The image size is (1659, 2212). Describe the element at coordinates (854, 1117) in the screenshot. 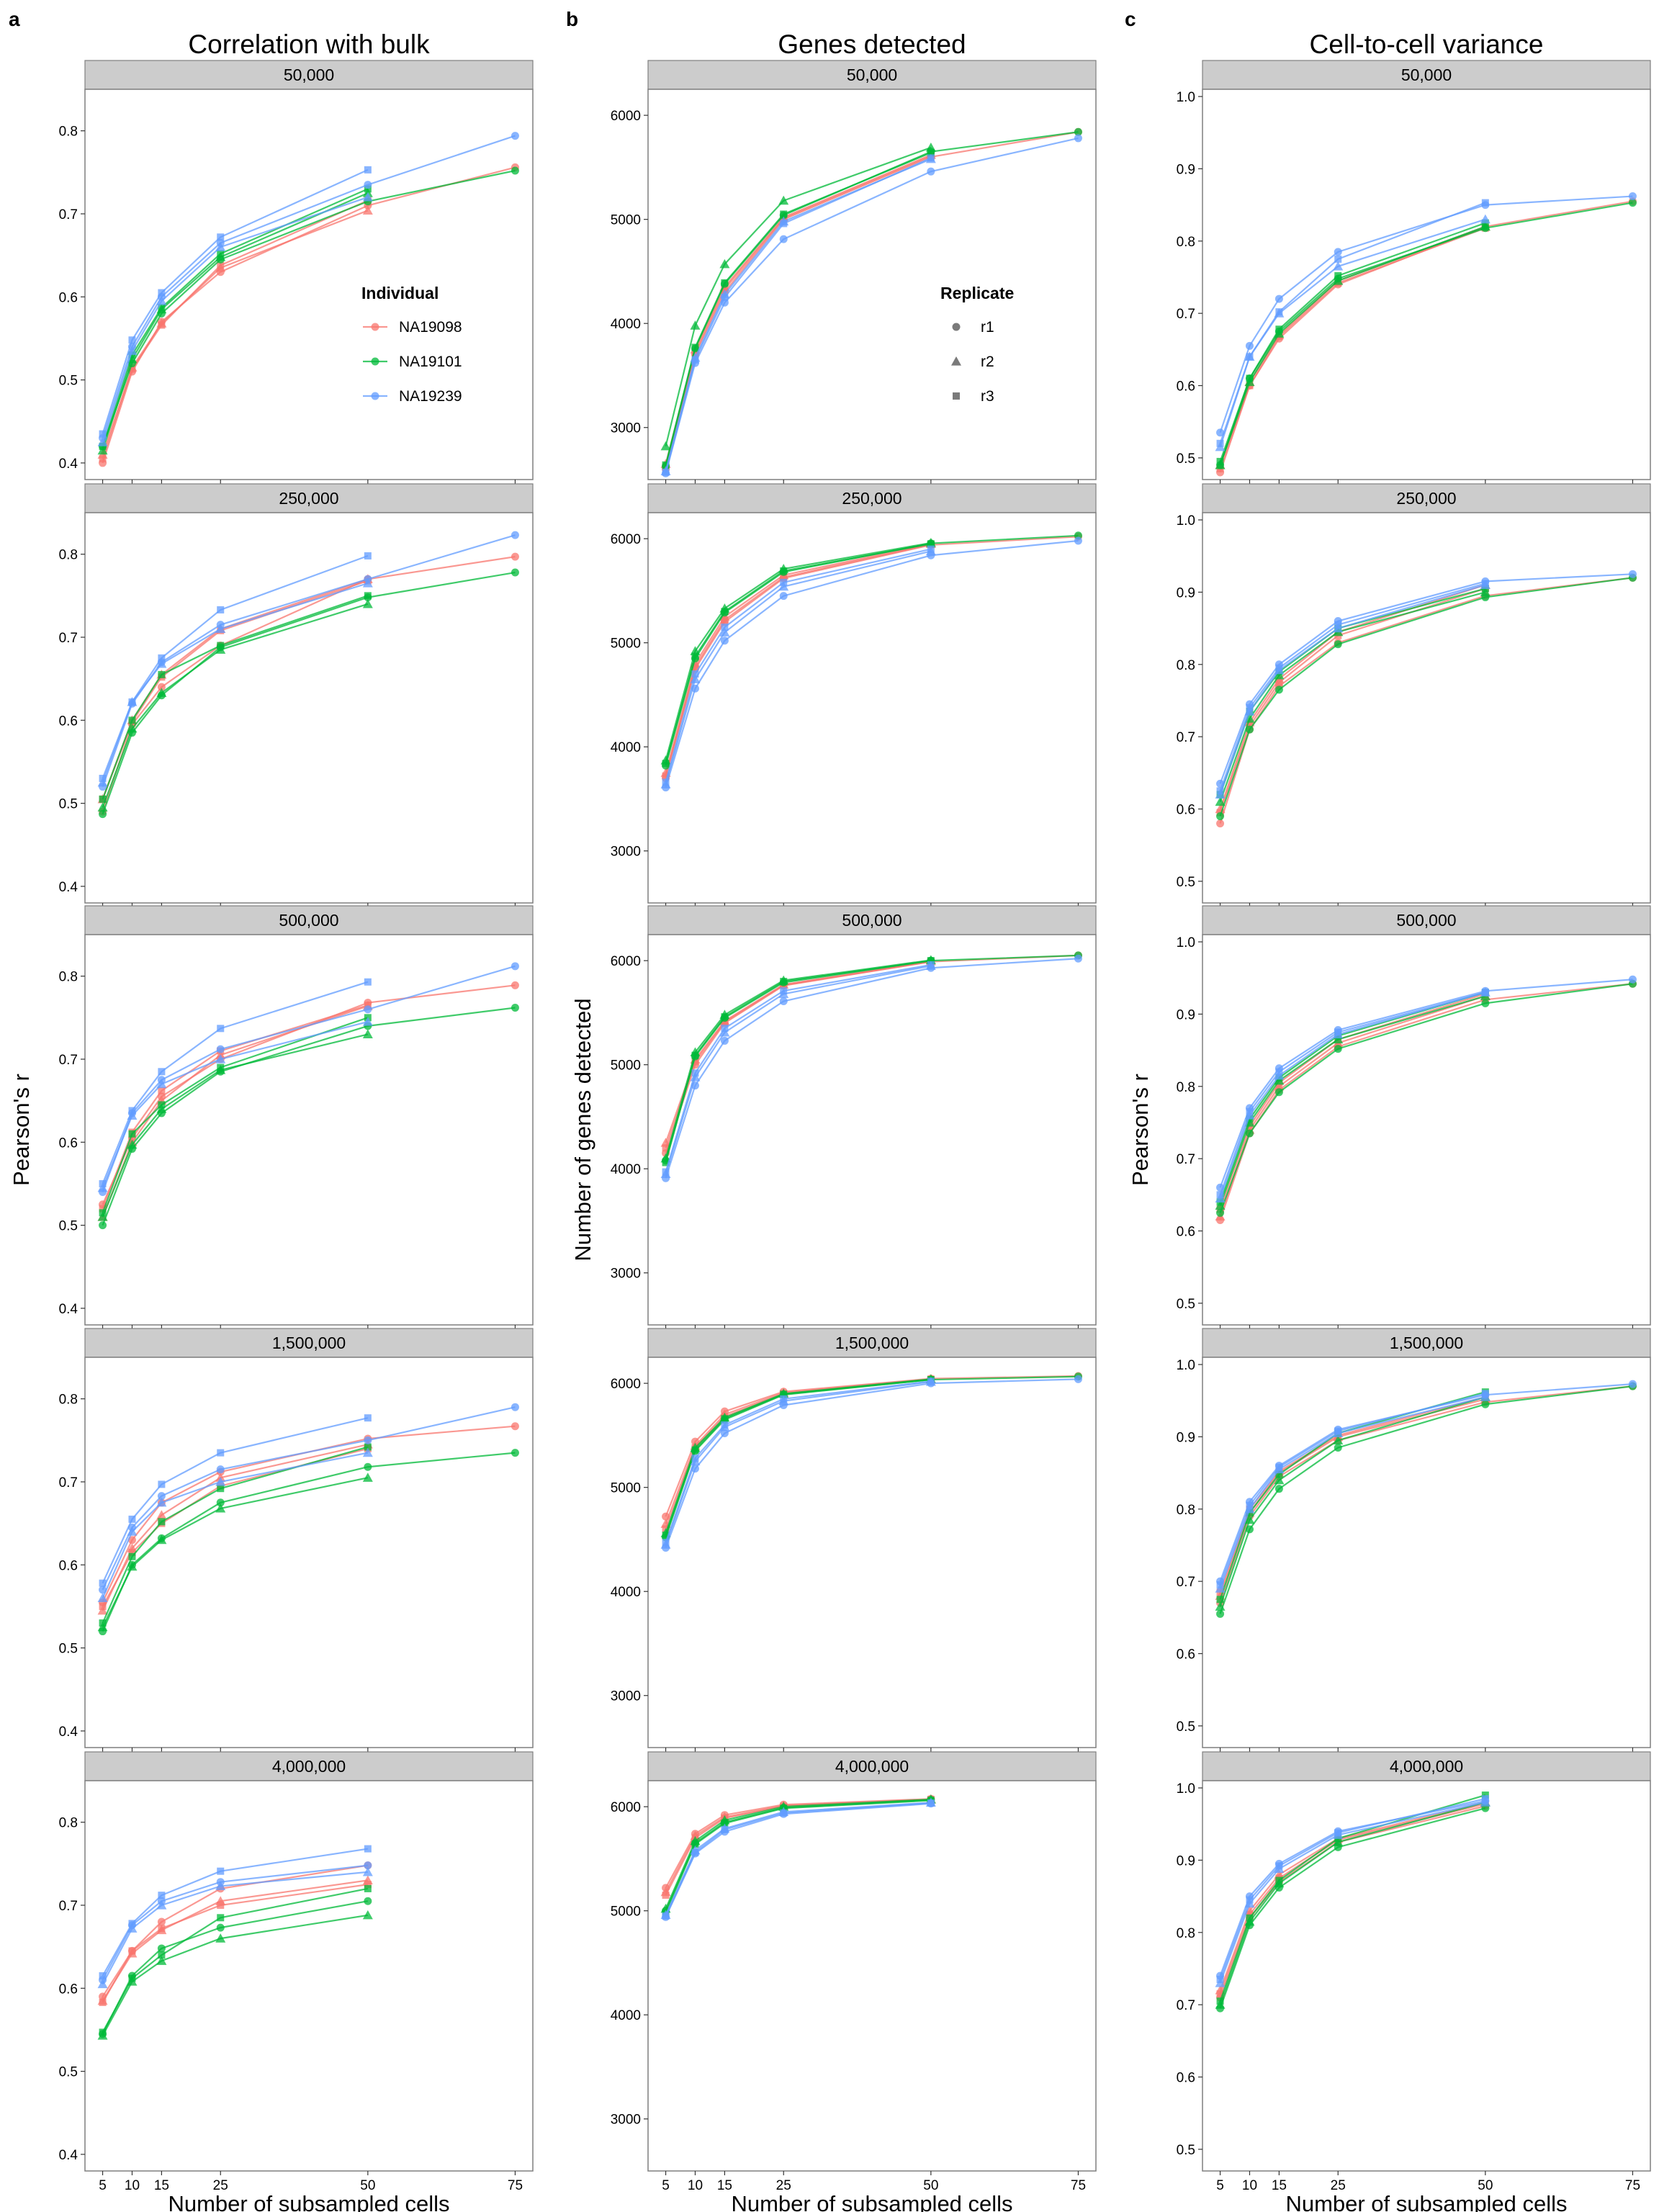

I see `facet-panel: 500,000 3000 4000 5000 6000` at that location.